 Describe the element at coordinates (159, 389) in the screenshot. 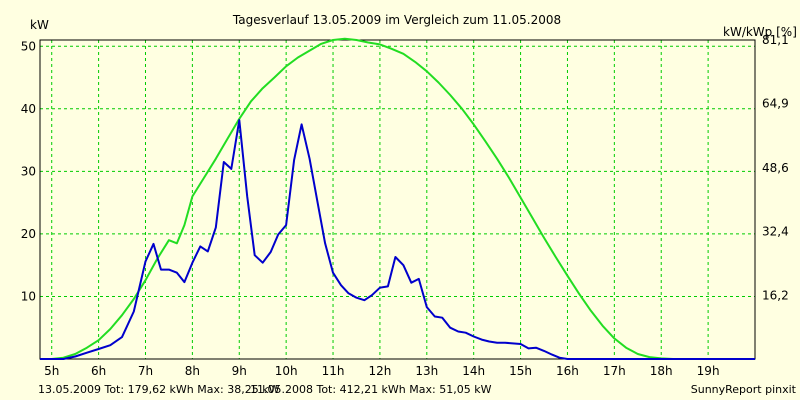

I see `legend-entry-2009: 13.05.2009 Tot: 179,62 kWh Max: 38,25 kW` at that location.